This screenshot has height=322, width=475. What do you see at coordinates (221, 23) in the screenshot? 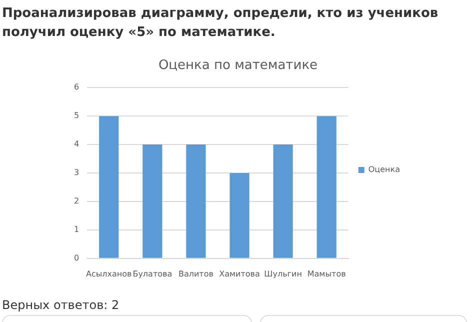
I see `text: Проанализировав диаграмму, определи, кто из учеников получил оценку «5» по математике.` at bounding box center [221, 23].